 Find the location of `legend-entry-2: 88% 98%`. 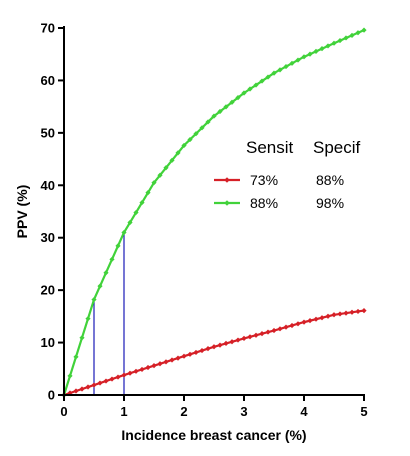

legend-entry-2: 88% 98% is located at coordinates (279, 203).